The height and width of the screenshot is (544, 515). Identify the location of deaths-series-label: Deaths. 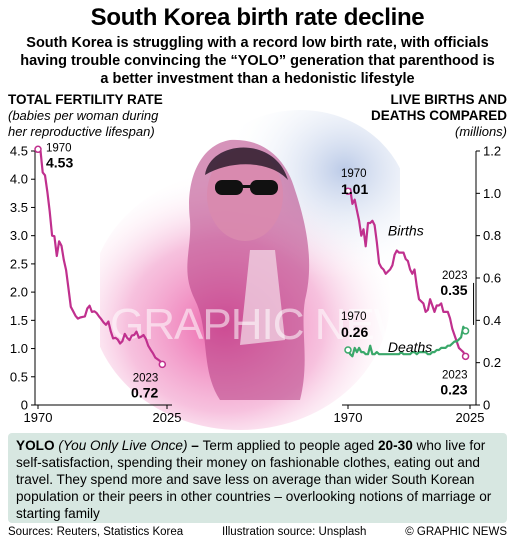
(410, 347).